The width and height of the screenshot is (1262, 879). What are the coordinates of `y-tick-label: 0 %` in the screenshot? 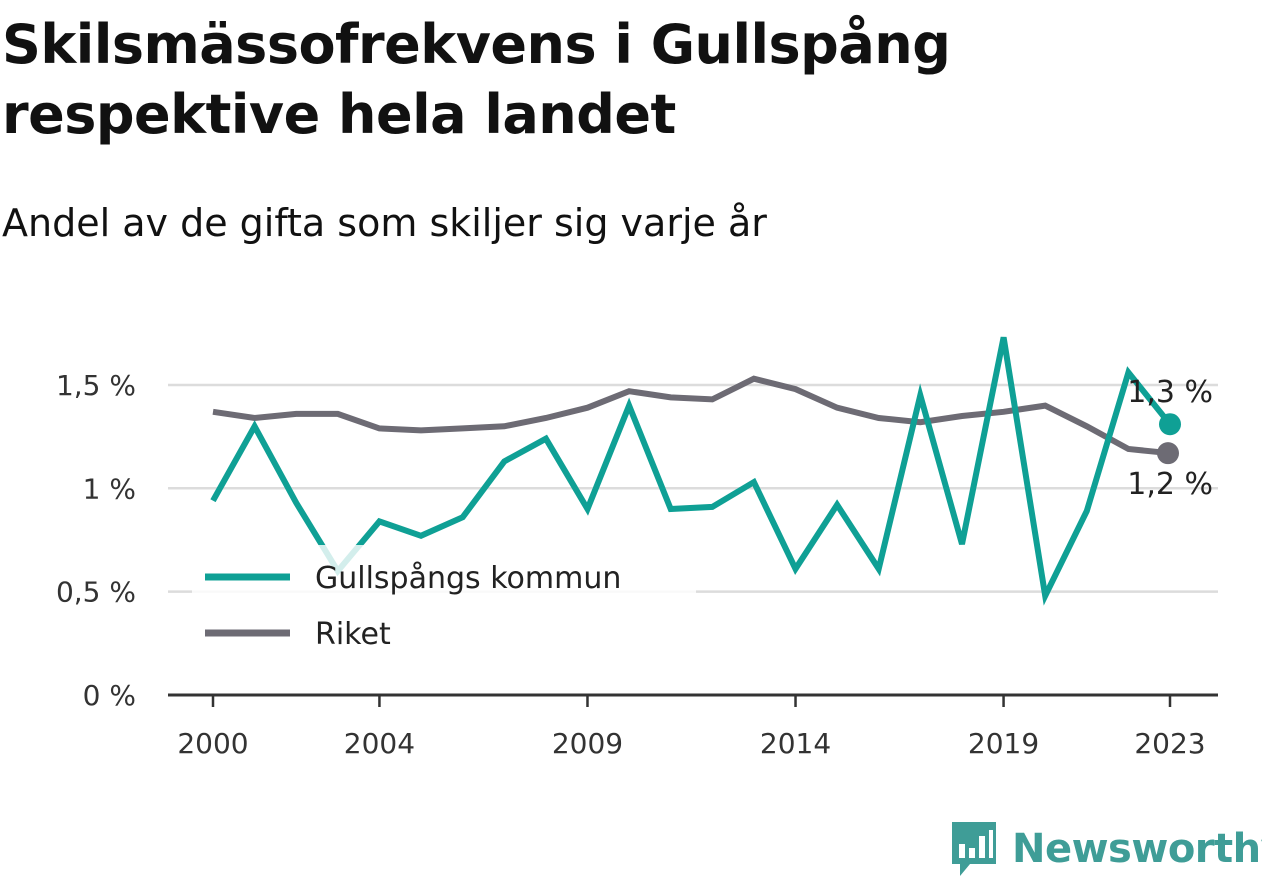 It's located at (109, 695).